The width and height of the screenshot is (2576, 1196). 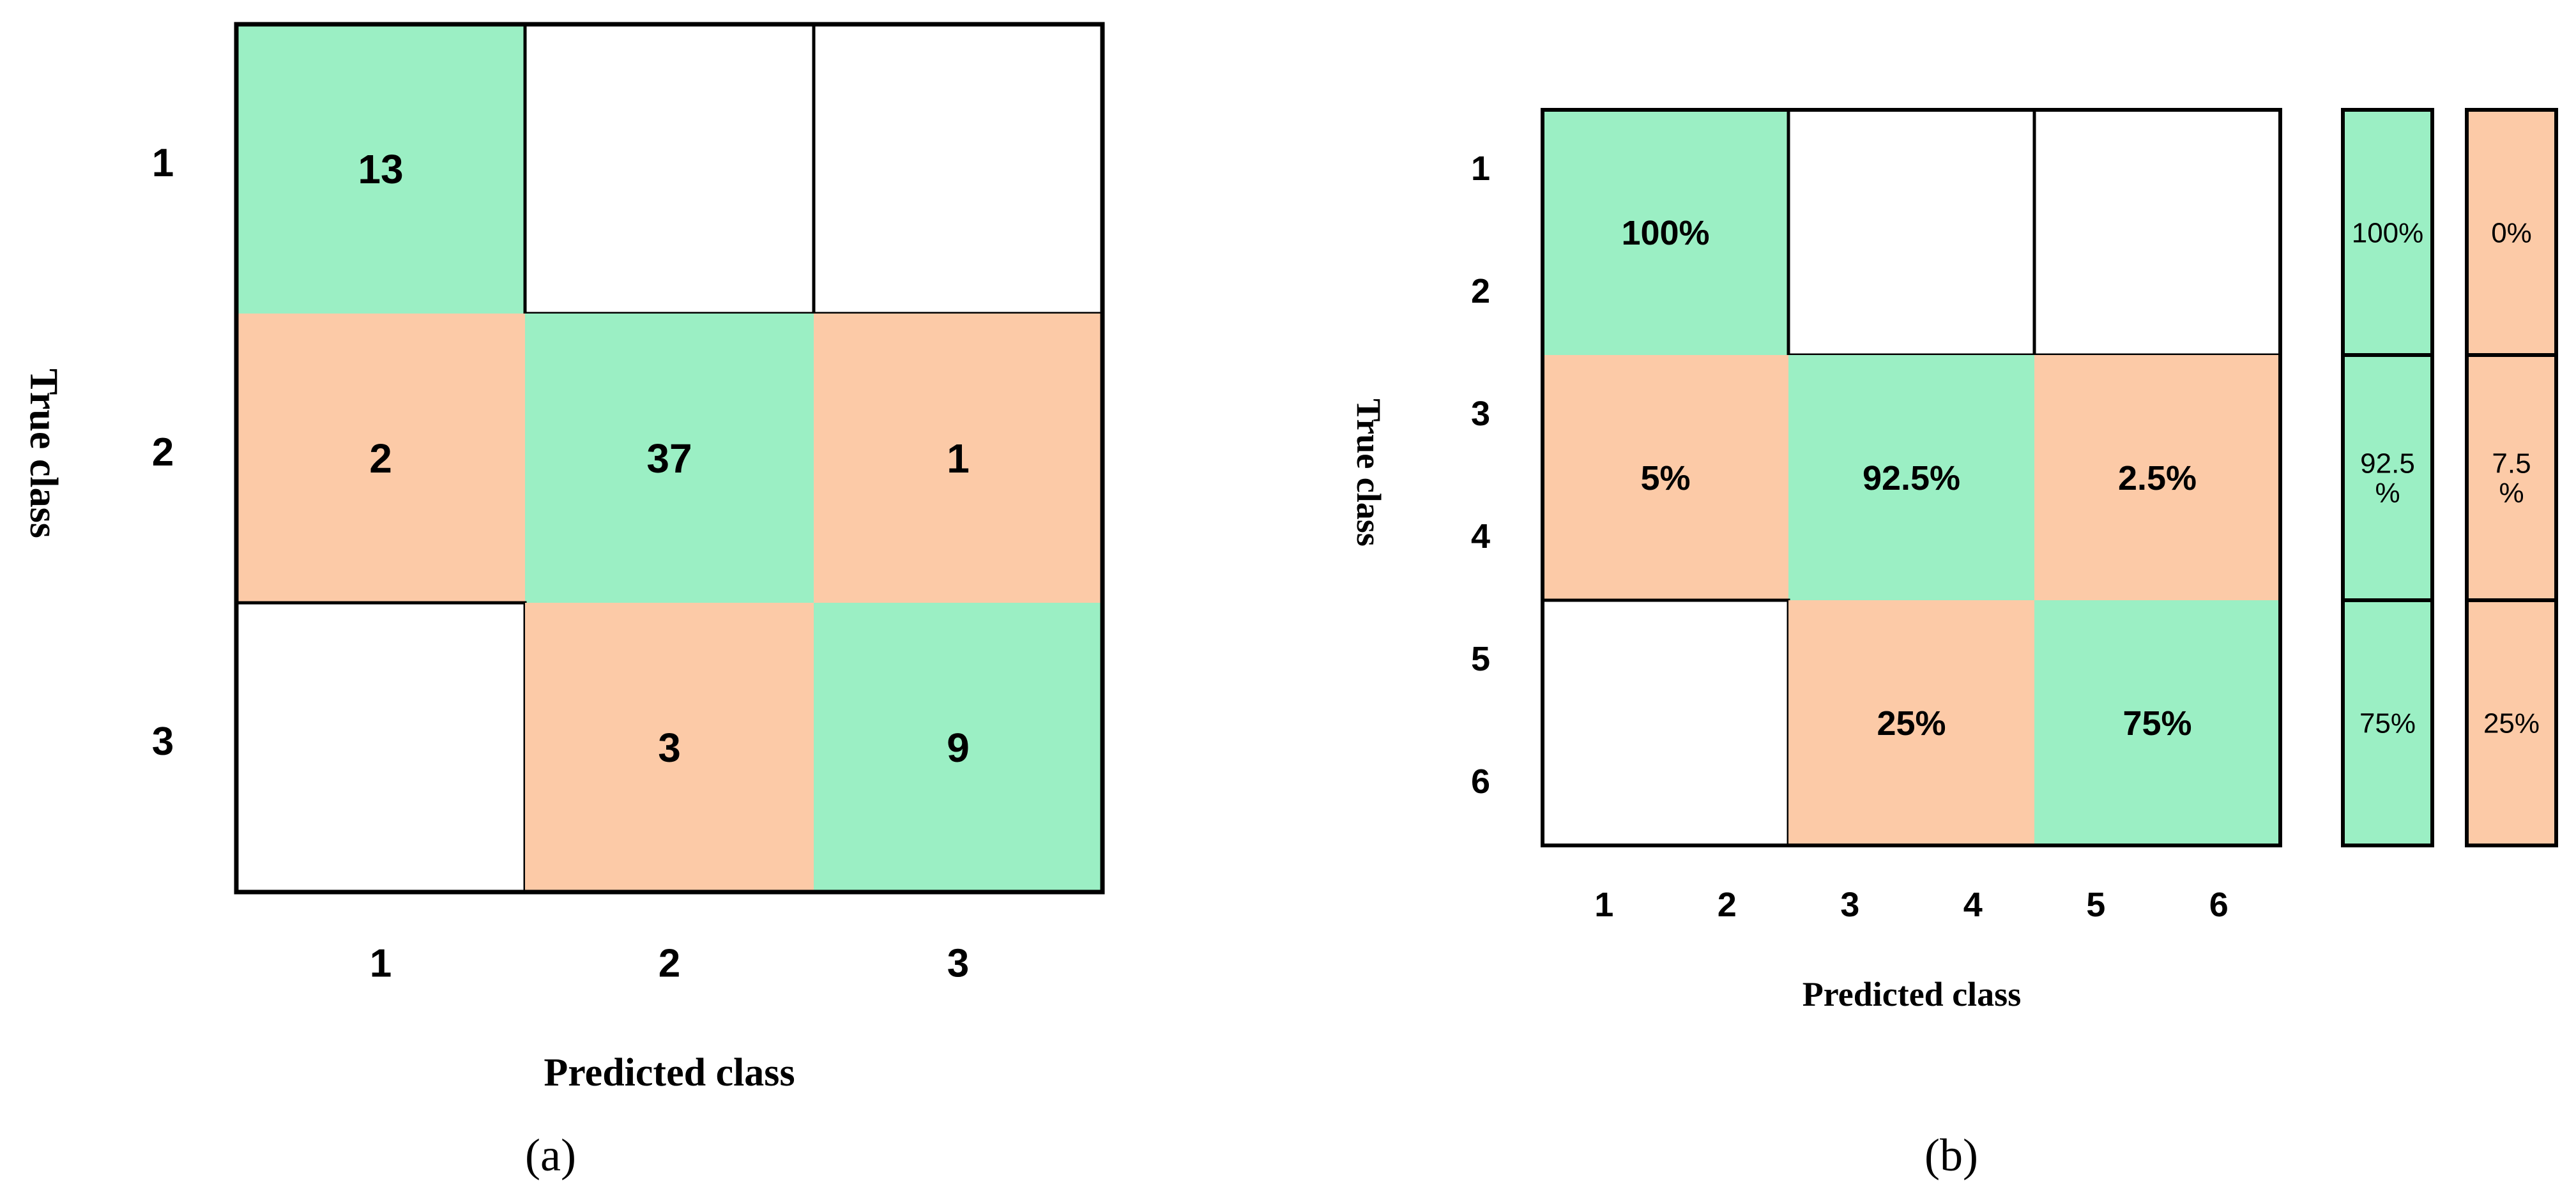 I want to click on panel-a-x-tick: 1, so click(x=381, y=964).